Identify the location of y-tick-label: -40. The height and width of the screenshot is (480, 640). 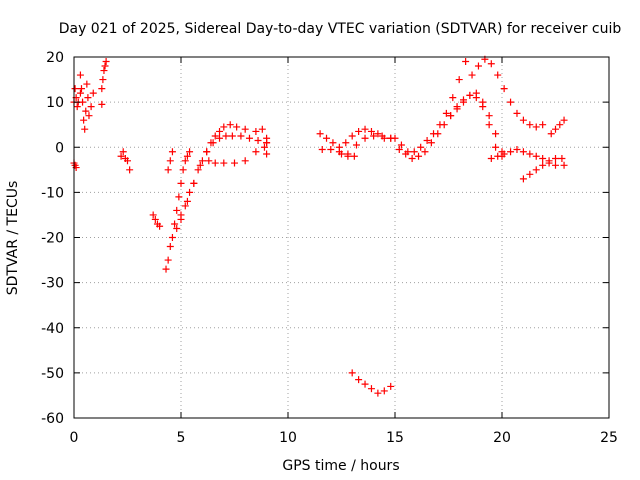
(52, 329).